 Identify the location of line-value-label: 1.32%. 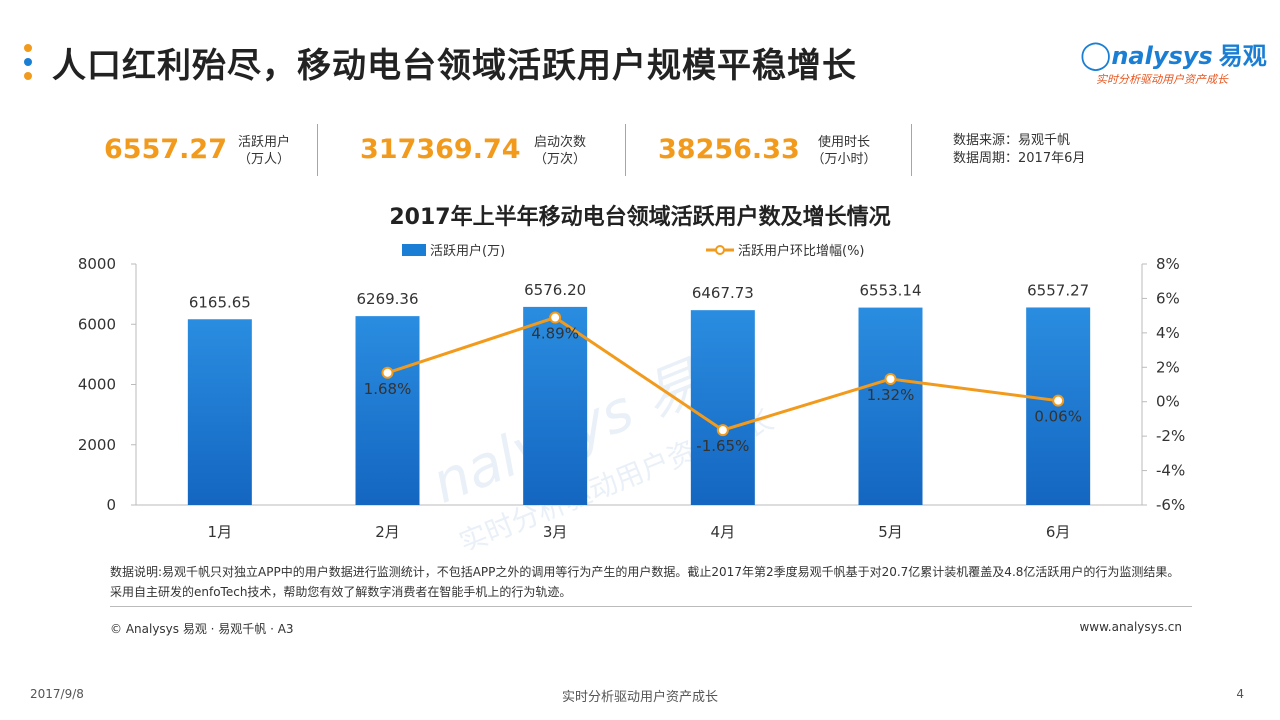
(891, 395).